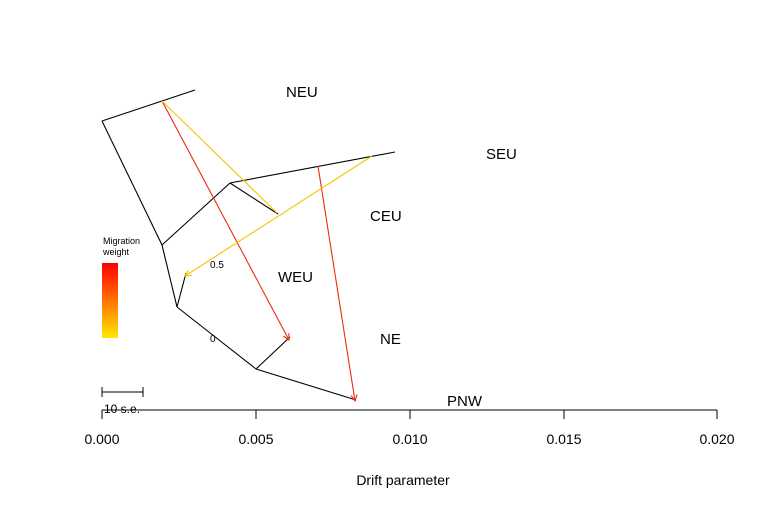 This screenshot has width=766, height=510. What do you see at coordinates (716, 439) in the screenshot?
I see `x-tick-label-4: 0.020` at bounding box center [716, 439].